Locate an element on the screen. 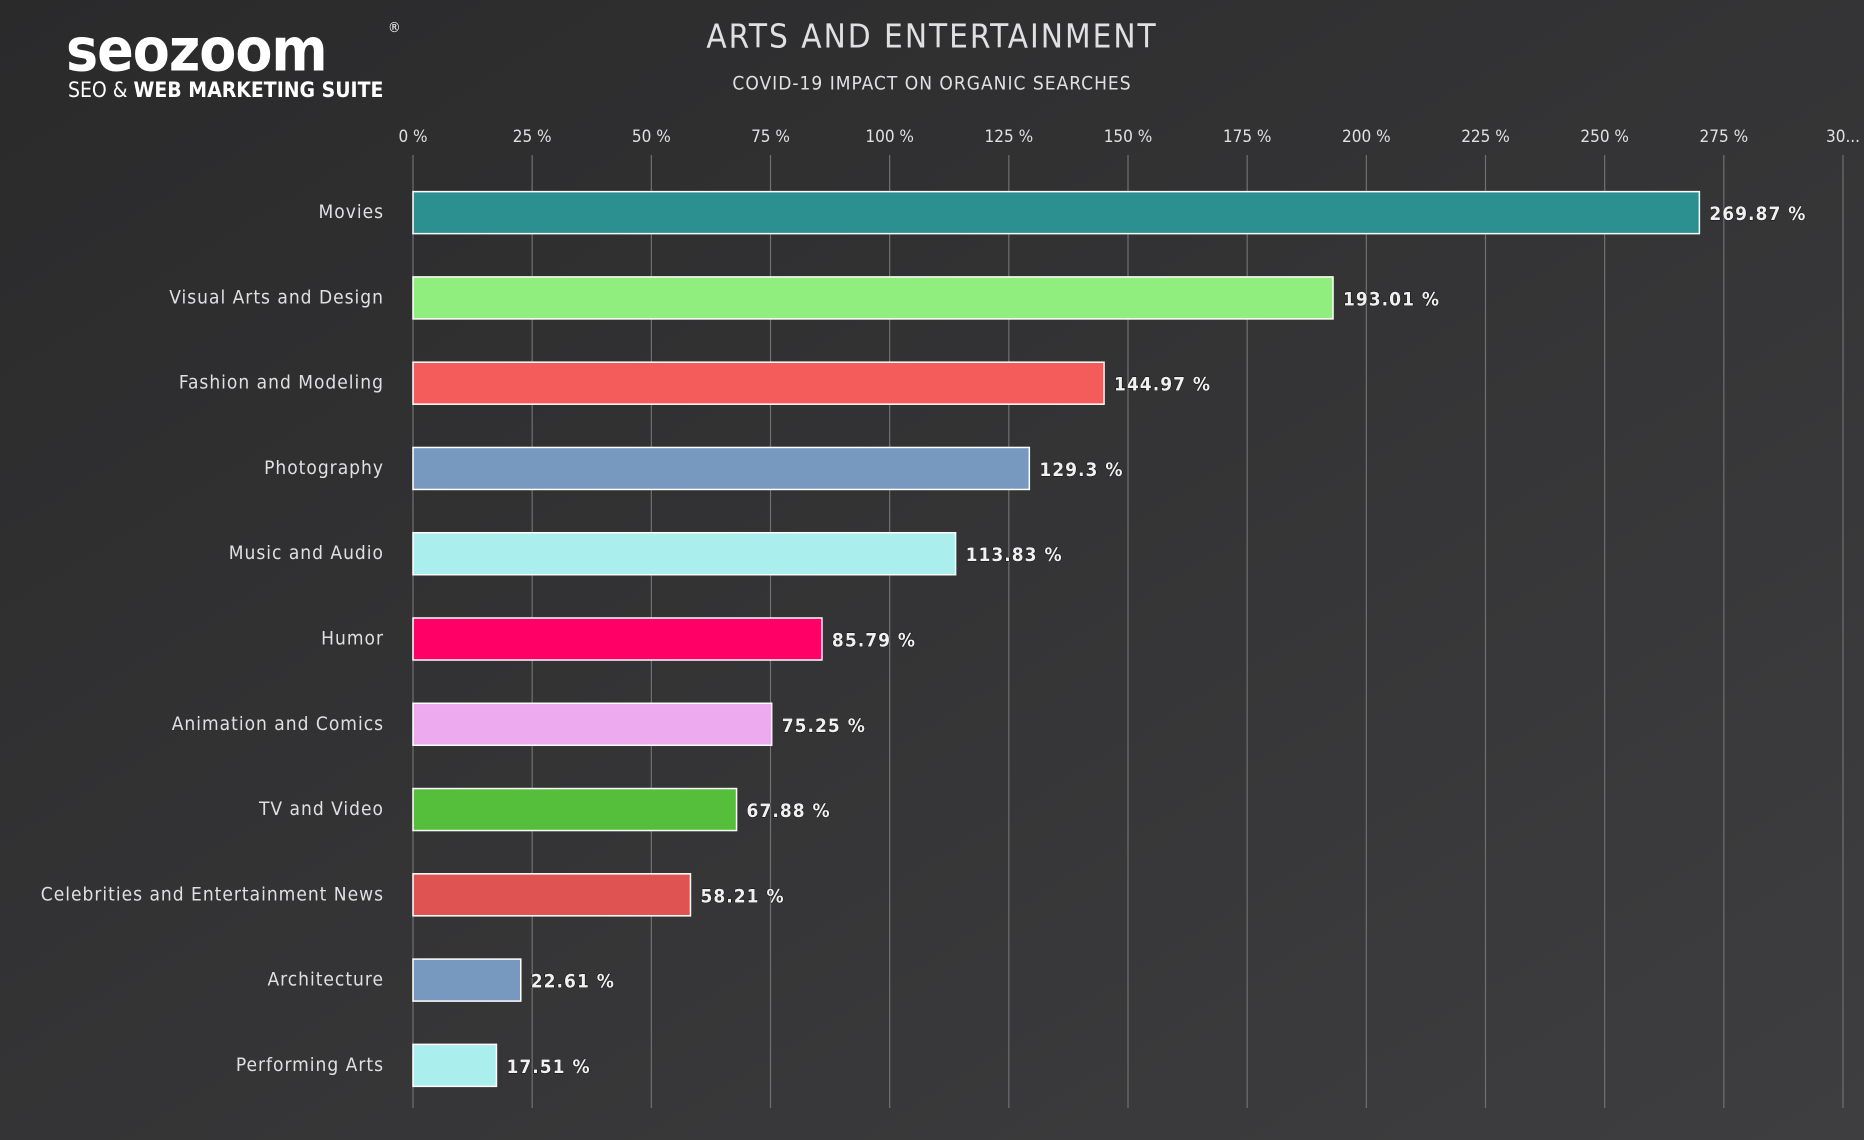 The image size is (1864, 1140). category-label: Fashion and Modeling is located at coordinates (281, 383).